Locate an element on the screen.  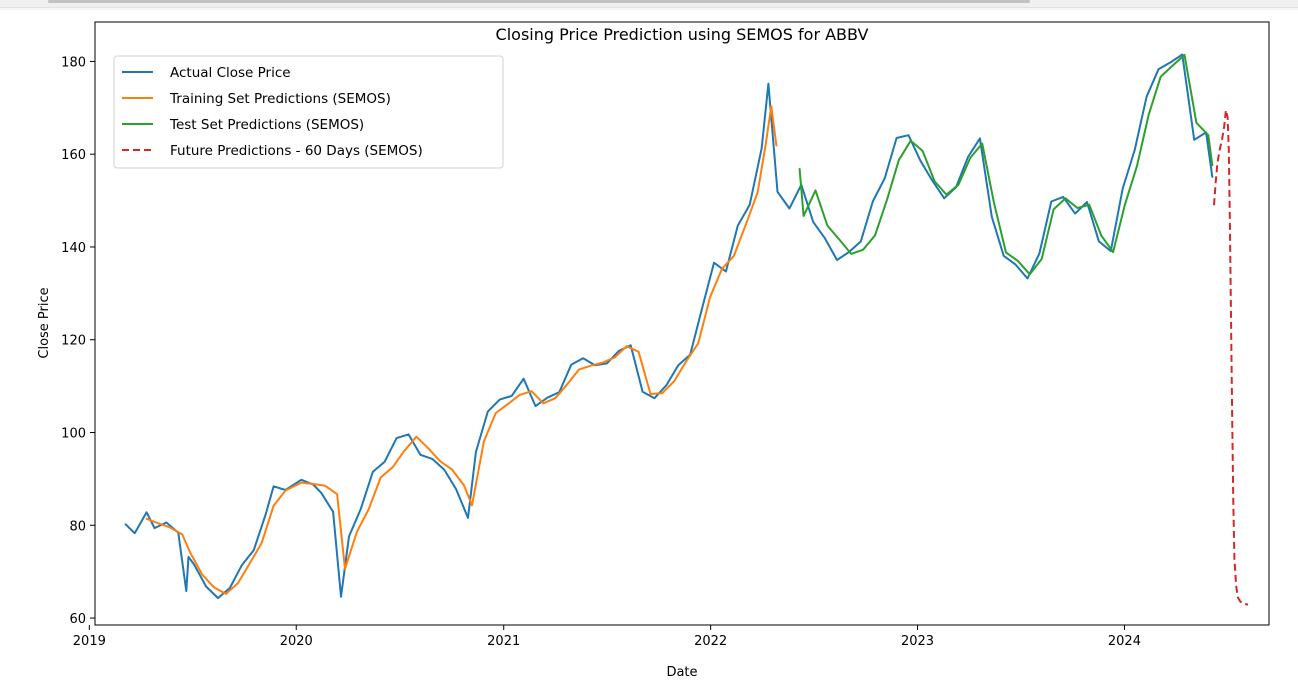
x-tick-label: 2022 is located at coordinates (710, 641).